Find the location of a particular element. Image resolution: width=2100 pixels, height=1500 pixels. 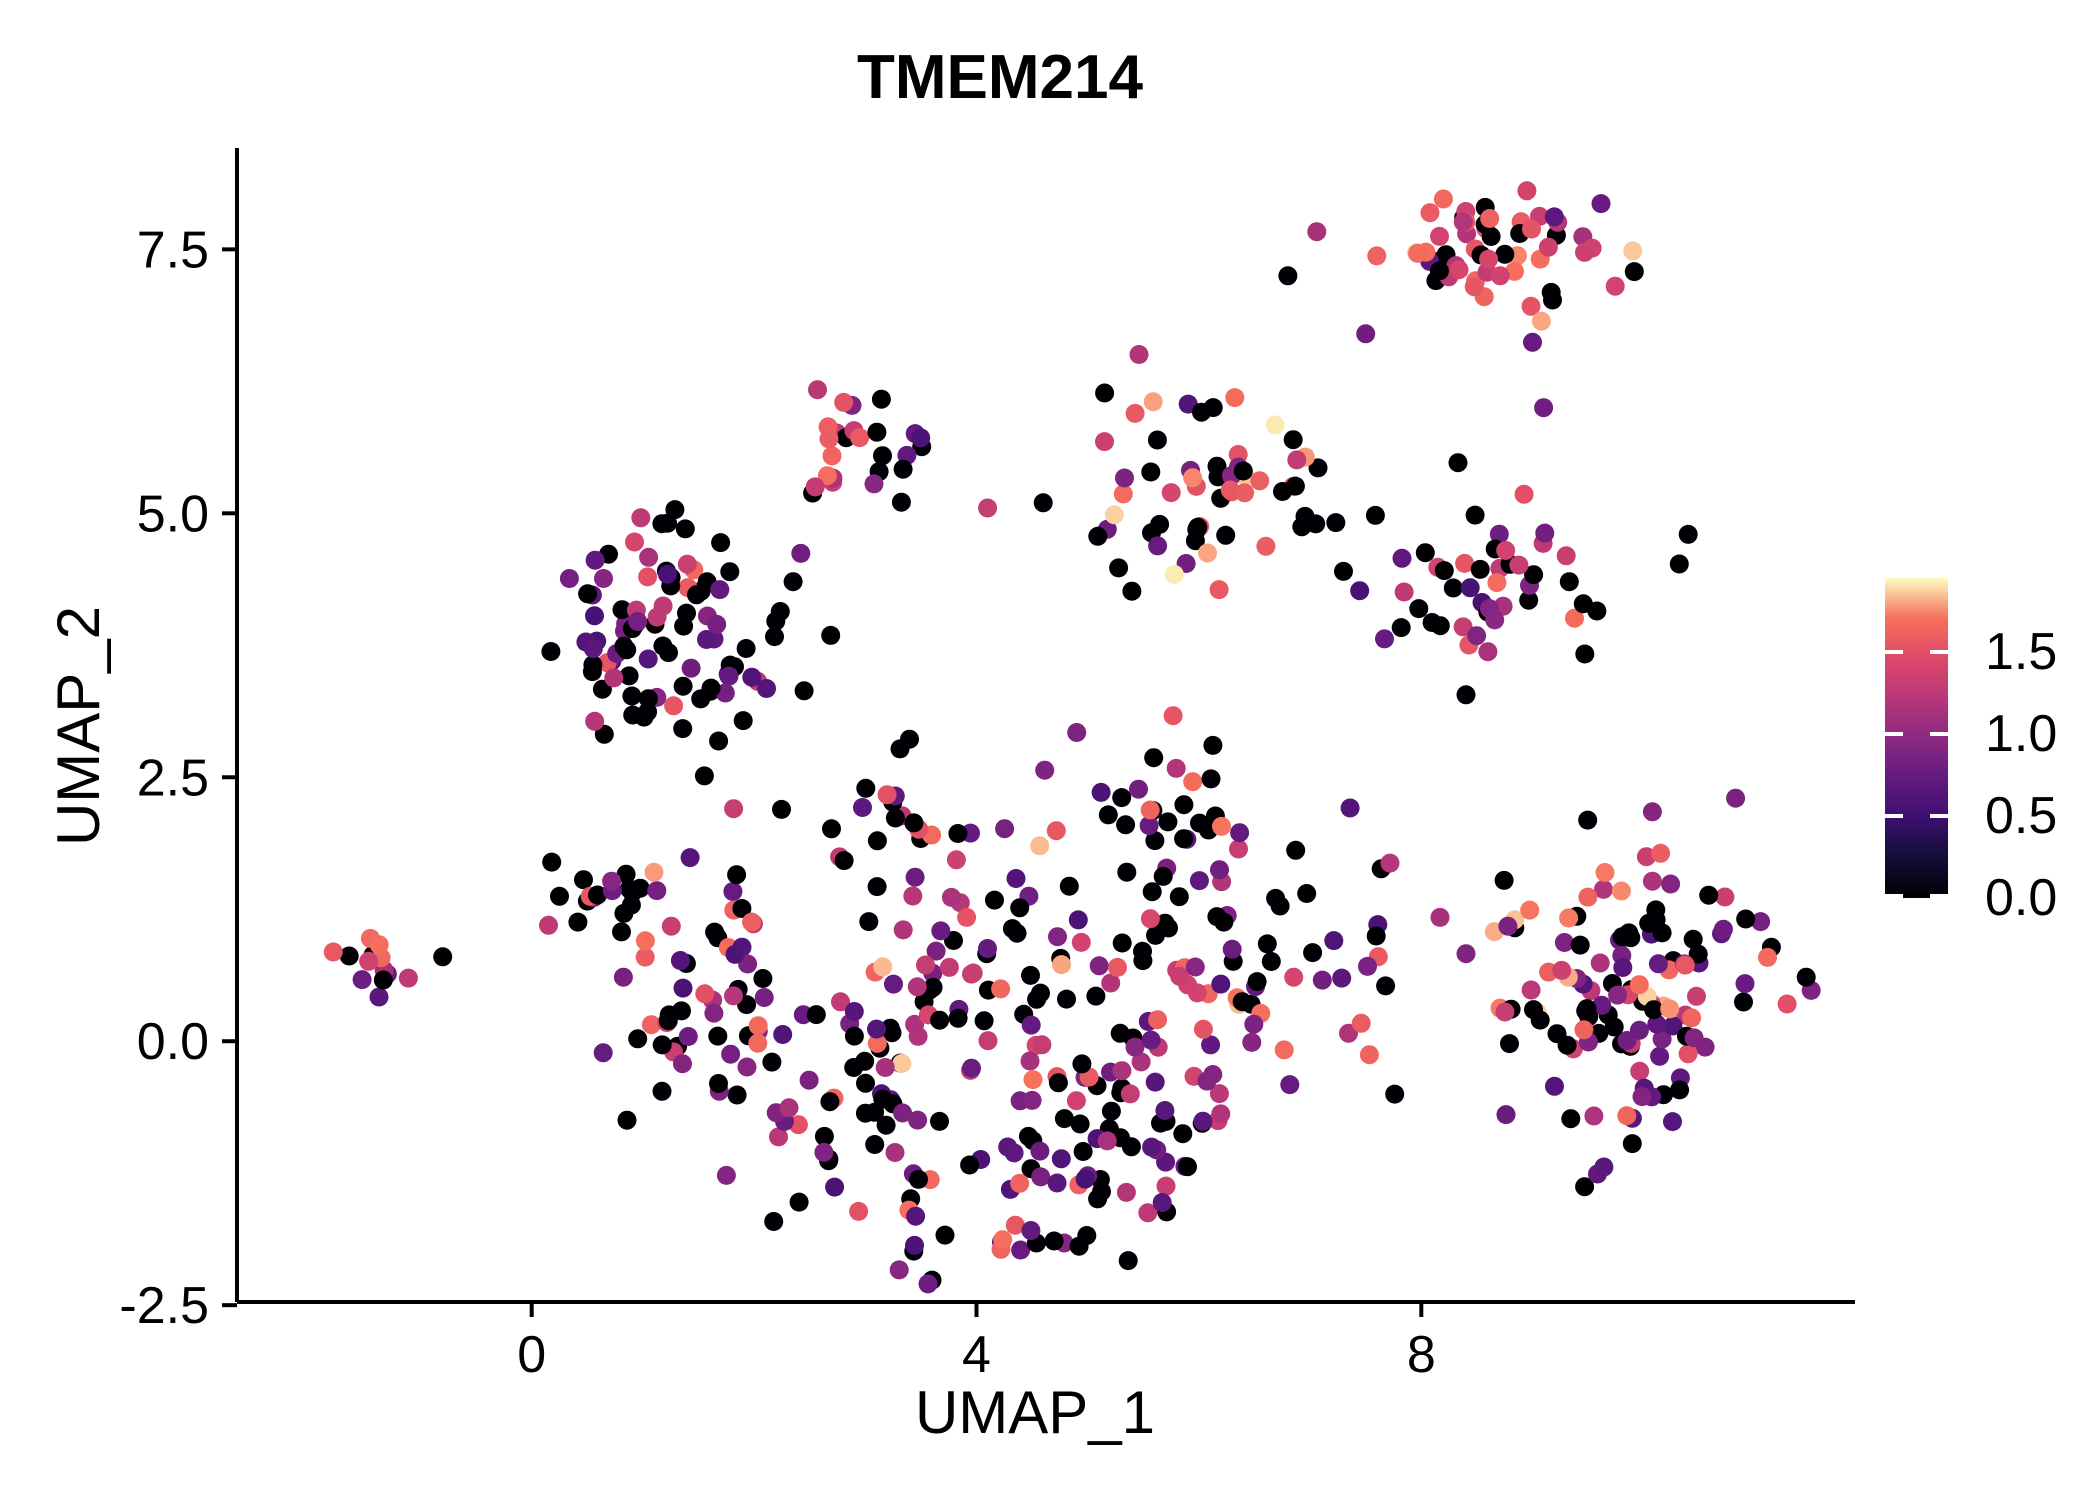

x-tick-label: 4 is located at coordinates (976, 1355).